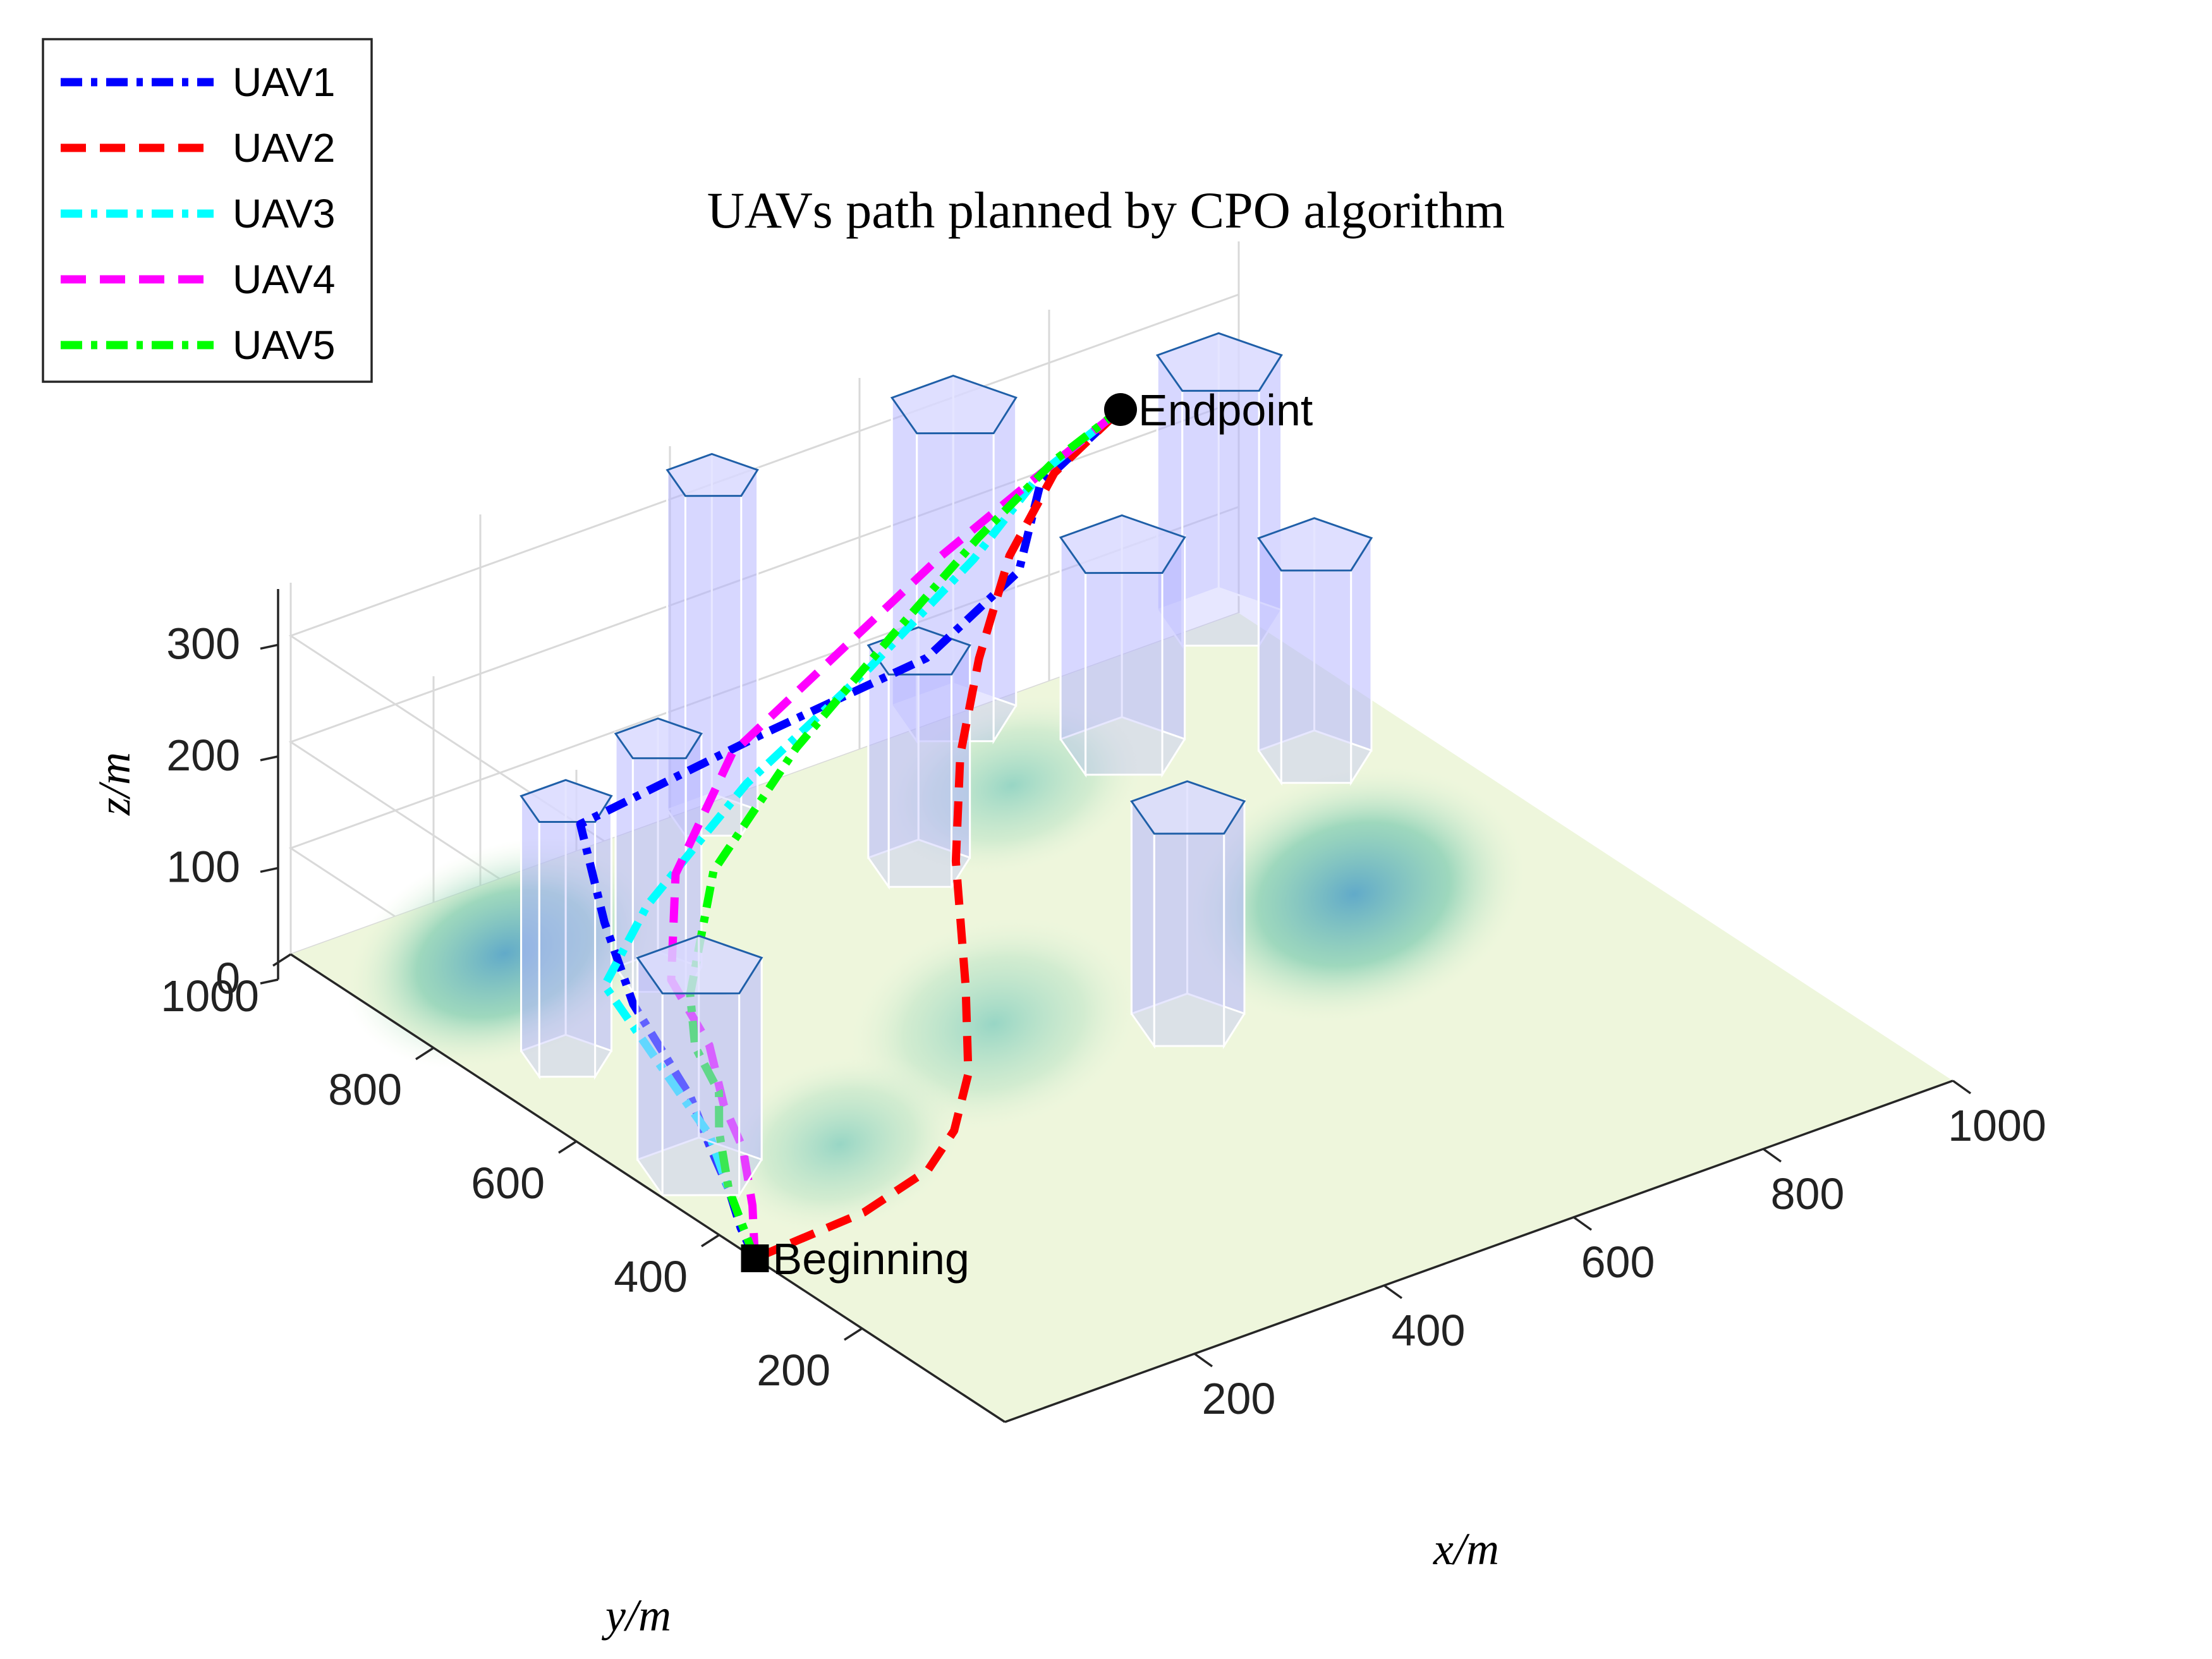  What do you see at coordinates (1239, 1398) in the screenshot?
I see `x-tick-label: 200` at bounding box center [1239, 1398].